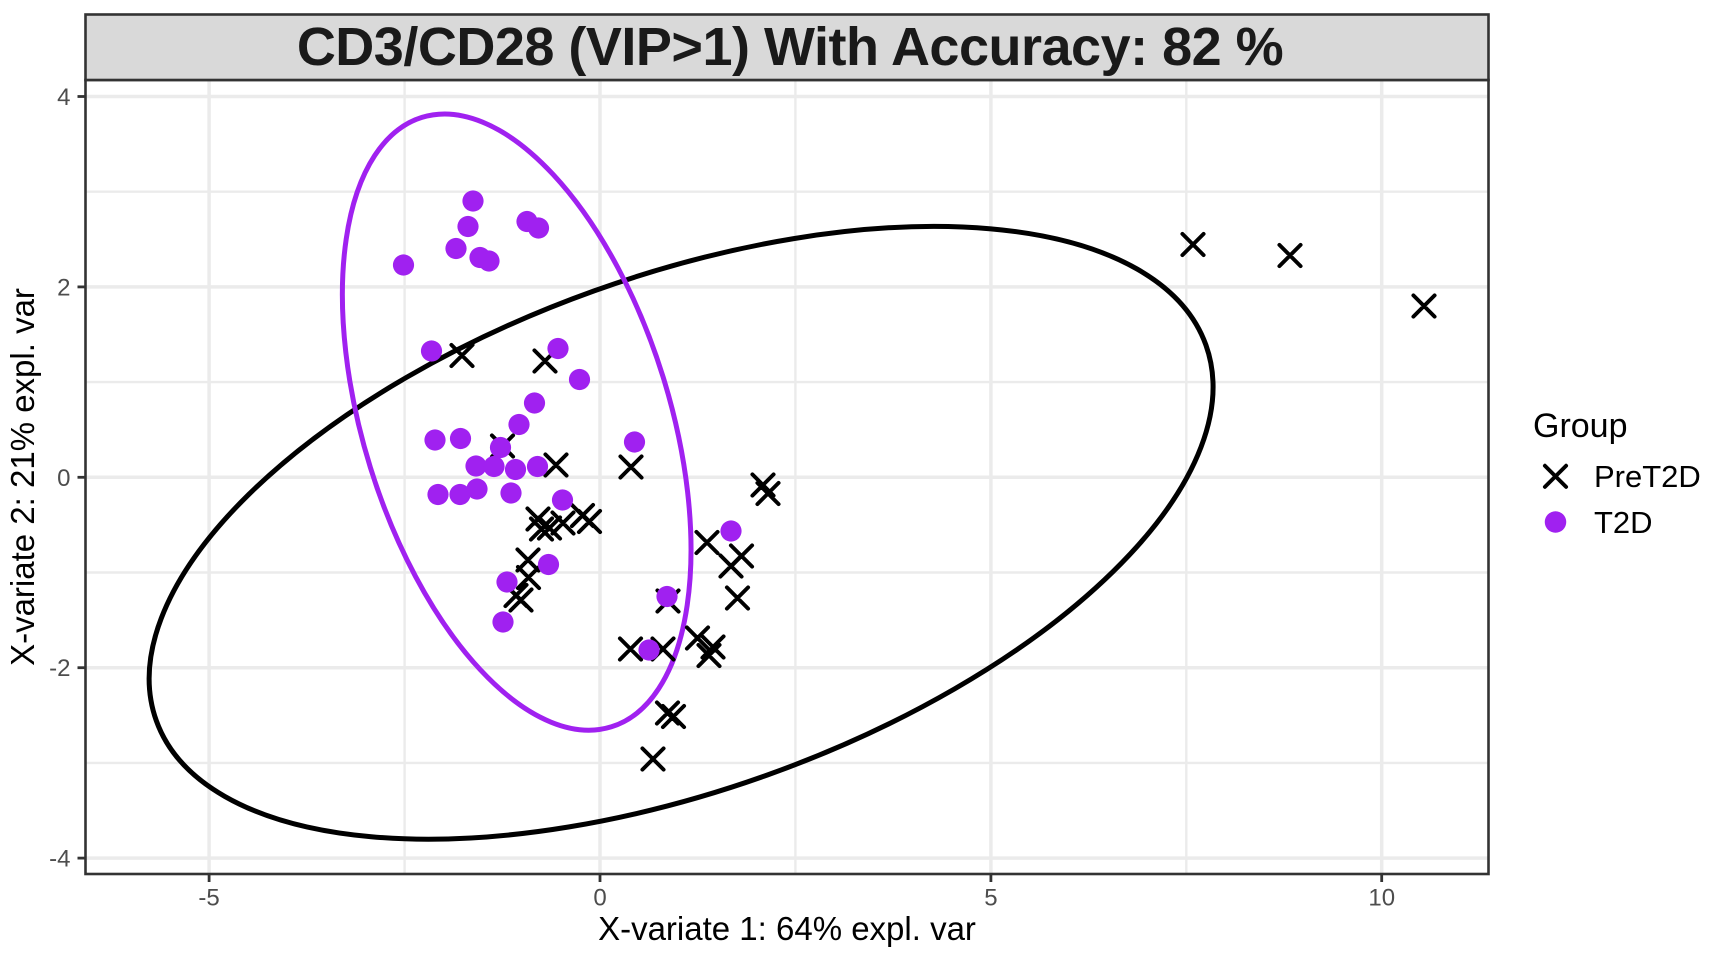 This screenshot has height=960, width=1728. I want to click on svg-text: PreT2D, so click(1647, 476).